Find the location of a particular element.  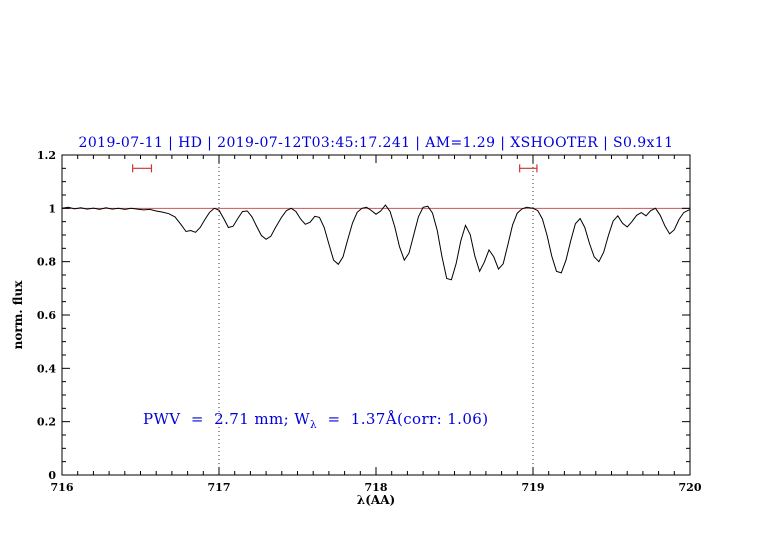

y-tick-label: 1 is located at coordinates (52, 208).